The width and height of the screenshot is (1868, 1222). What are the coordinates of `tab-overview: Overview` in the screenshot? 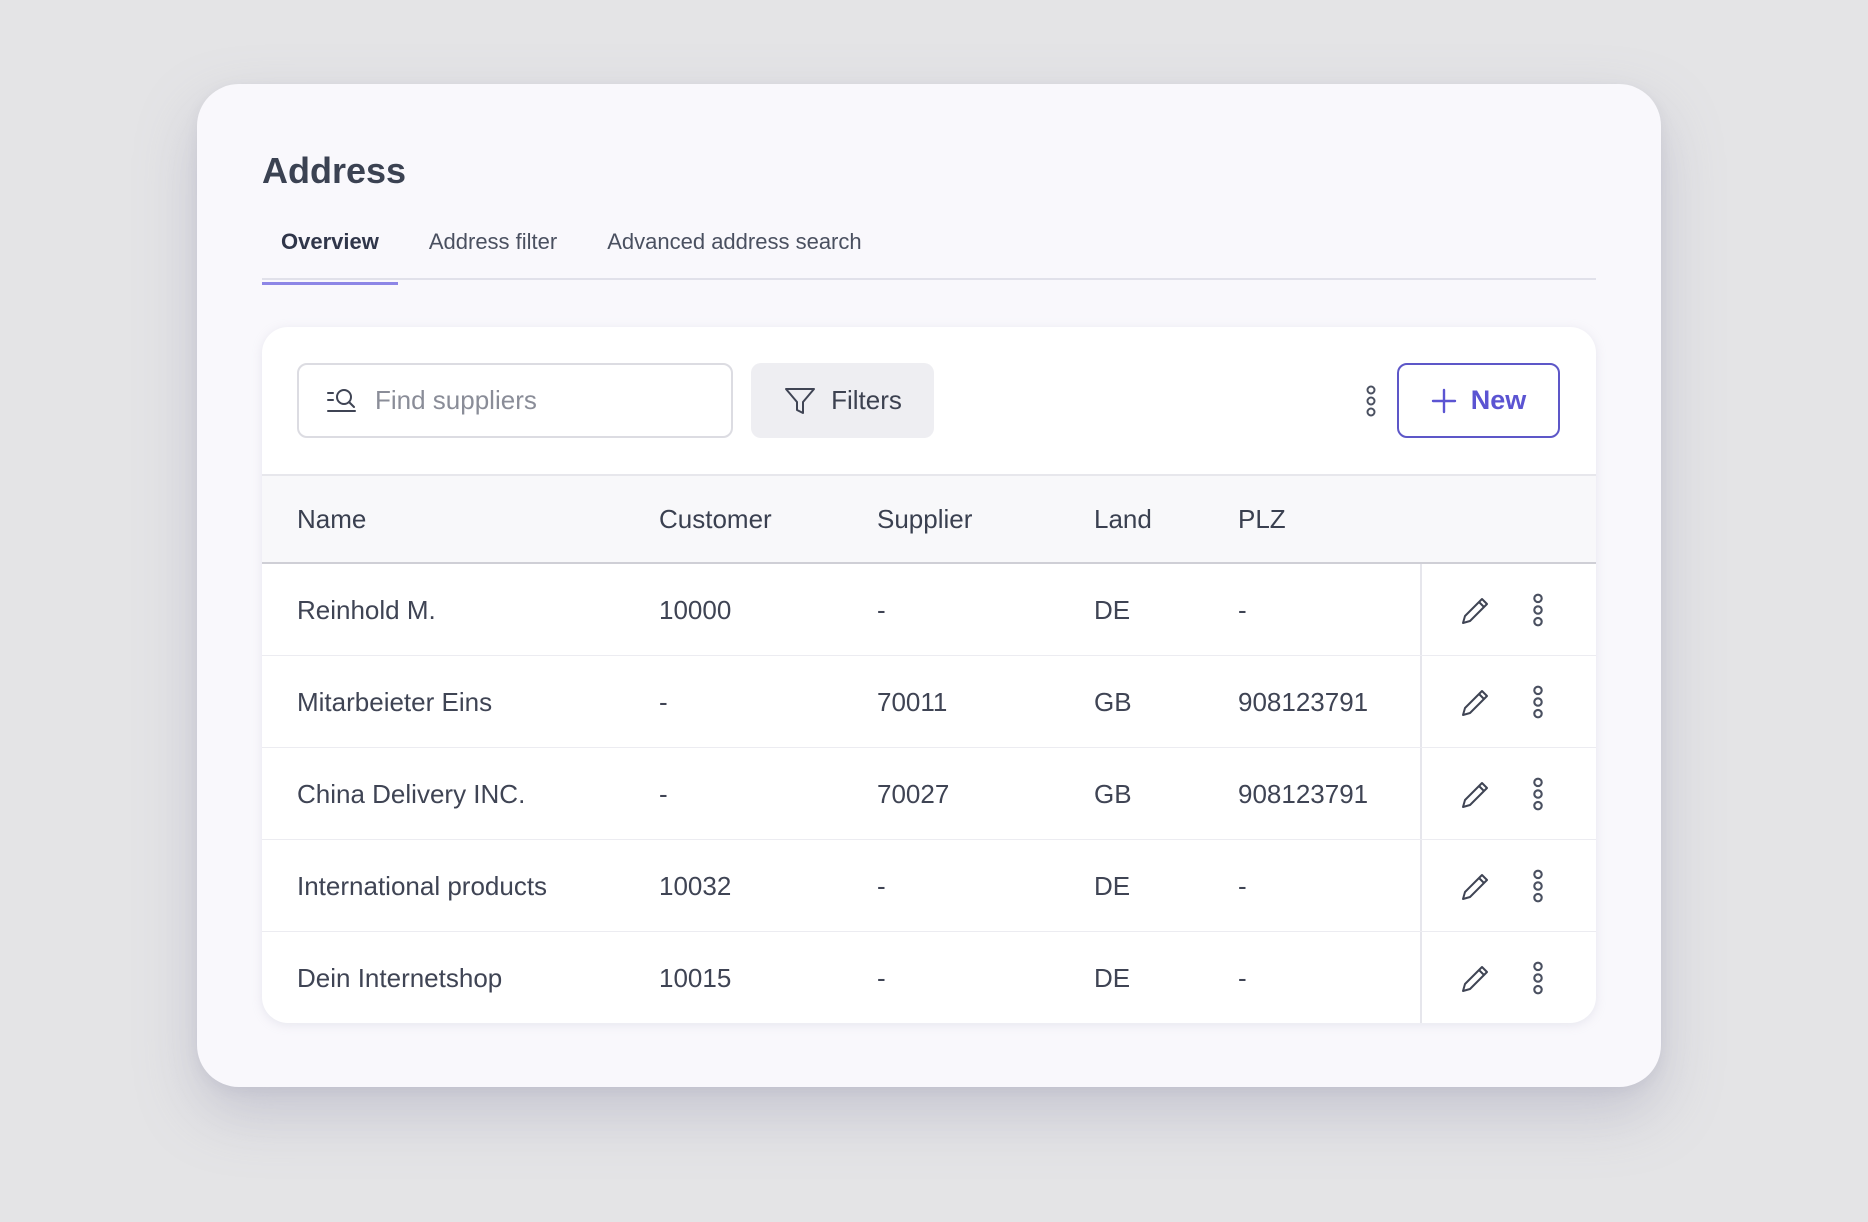 It's located at (330, 248).